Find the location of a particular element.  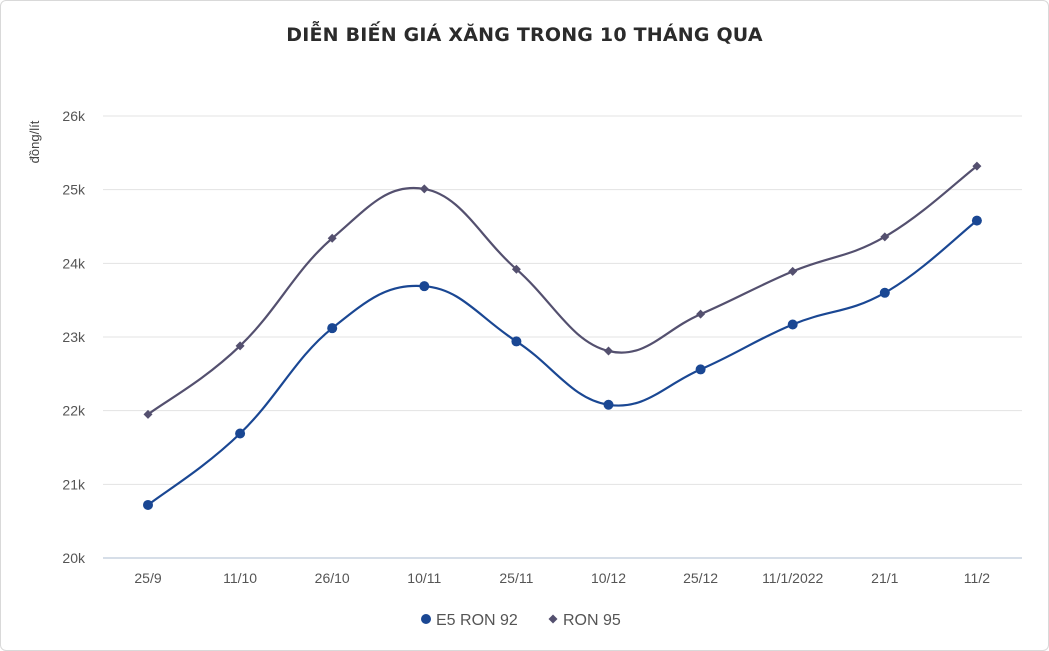

y-tick-label: 26k is located at coordinates (74, 116).